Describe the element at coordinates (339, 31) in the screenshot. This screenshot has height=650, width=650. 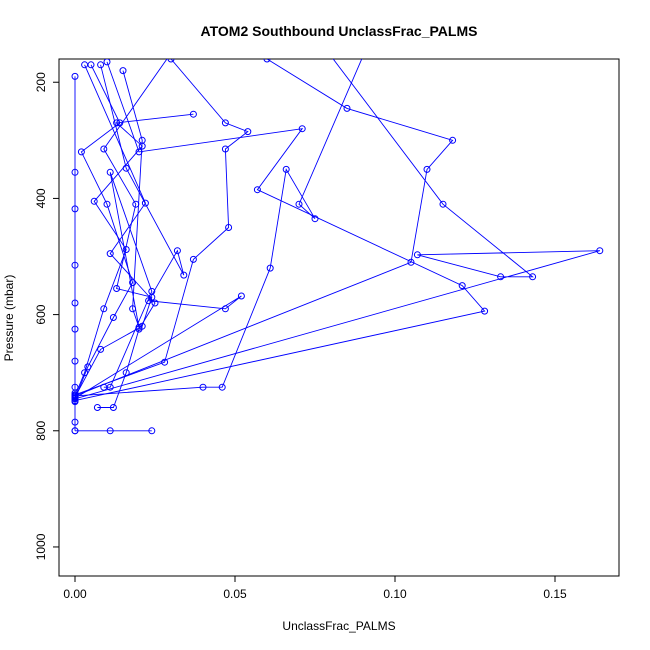
I see `chart-title: ATOM2 Southbound UnclassFrac_PALMS` at that location.